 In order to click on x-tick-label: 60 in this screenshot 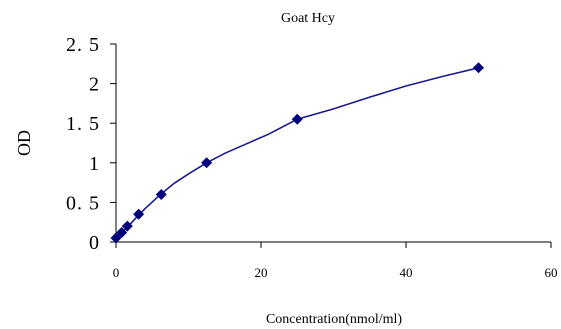, I will do `click(551, 272)`.